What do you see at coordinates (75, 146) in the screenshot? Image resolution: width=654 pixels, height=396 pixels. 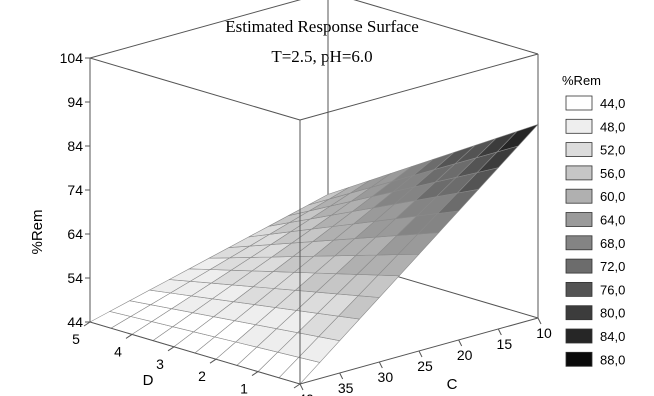 I see `z-tick-label: 84` at bounding box center [75, 146].